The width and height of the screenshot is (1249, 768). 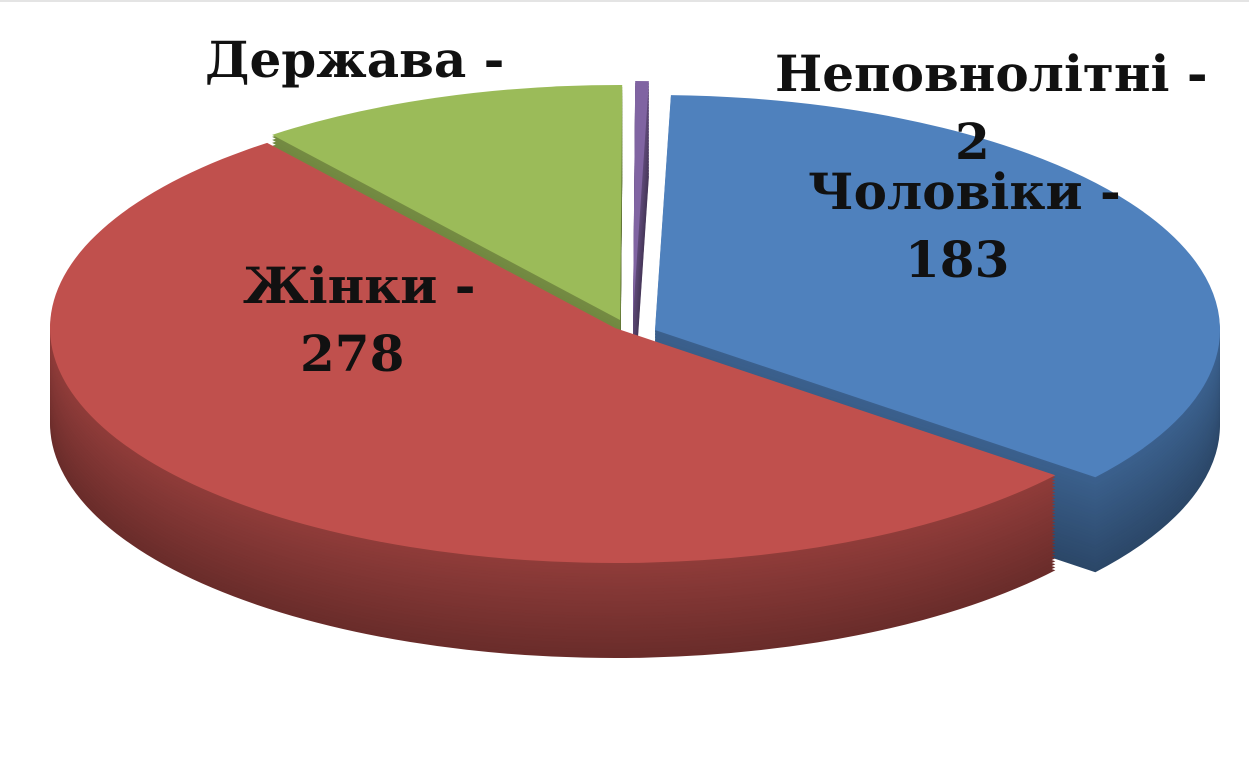 What do you see at coordinates (972, 141) in the screenshot?
I see `label-minors-value: 2` at bounding box center [972, 141].